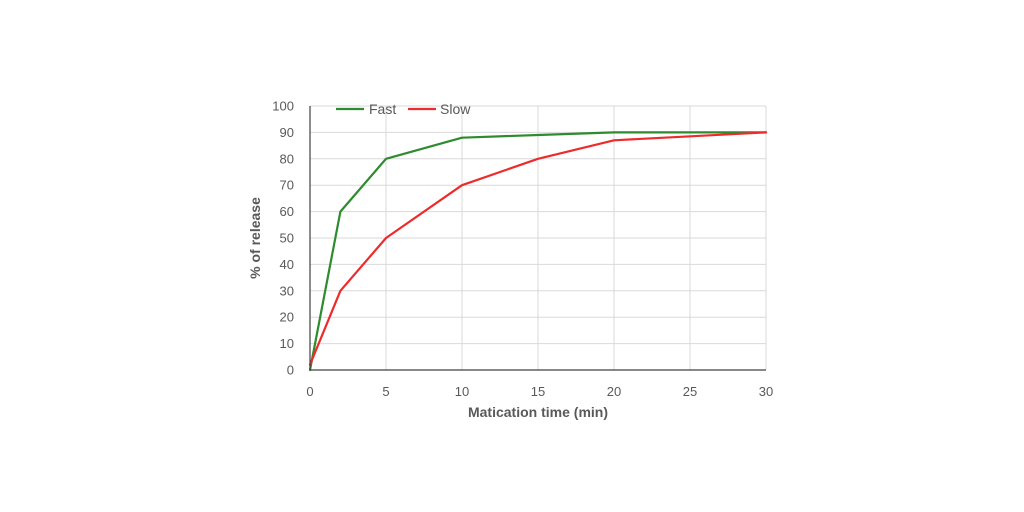  I want to click on y-tick-label: 20, so click(287, 317).